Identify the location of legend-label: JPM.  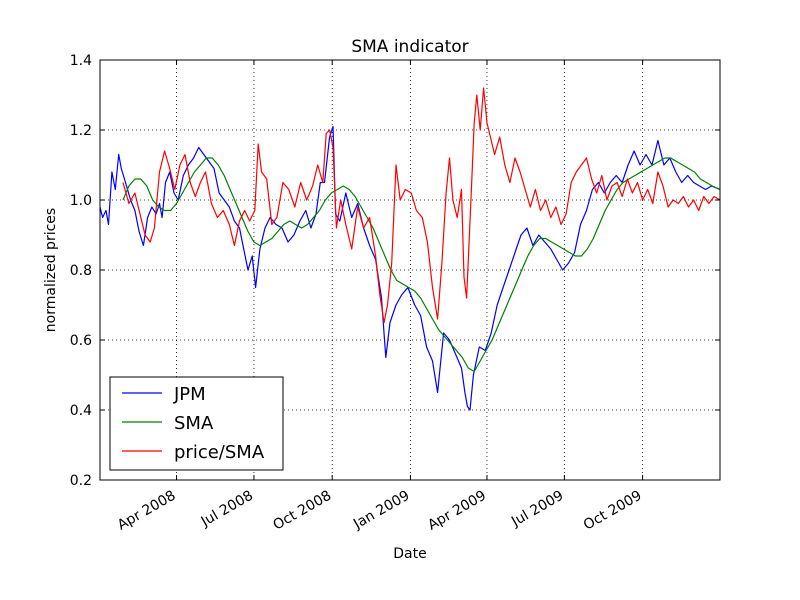
(189, 394).